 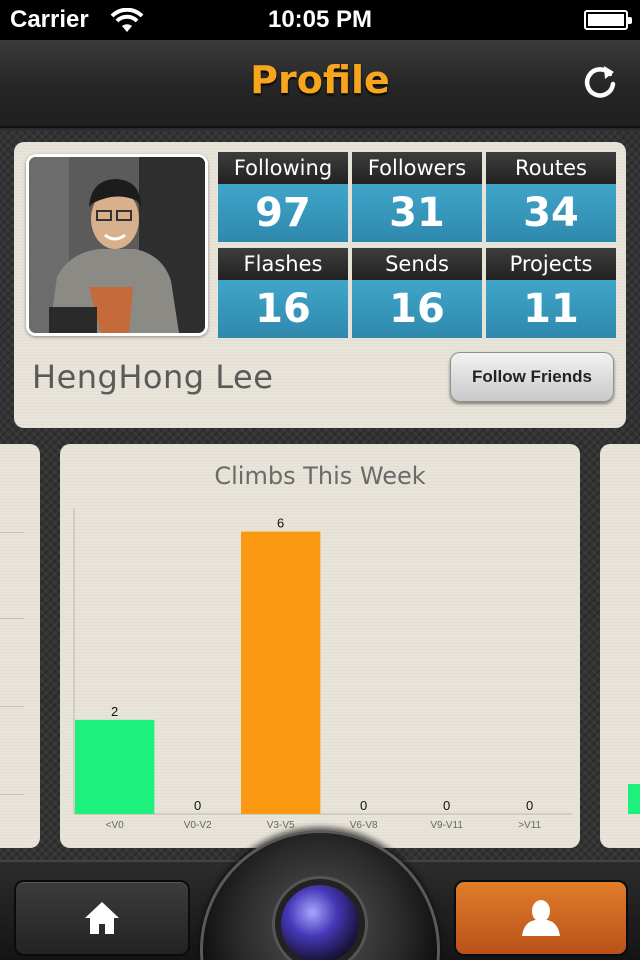 I want to click on stat-sends: Sends 16, so click(x=417, y=293).